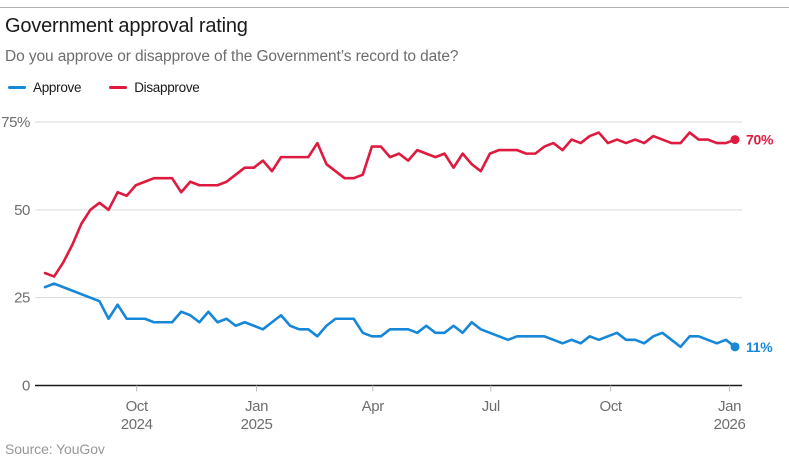  I want to click on approve-end-dot, so click(735, 347).